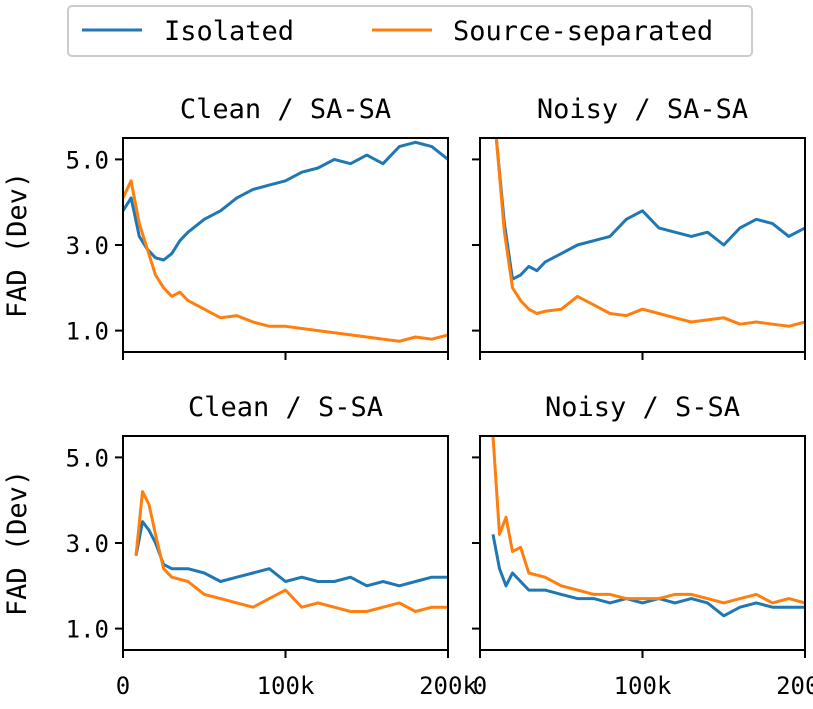 The image size is (813, 709). I want to click on legend-label-source-separated: Source-separated, so click(583, 31).